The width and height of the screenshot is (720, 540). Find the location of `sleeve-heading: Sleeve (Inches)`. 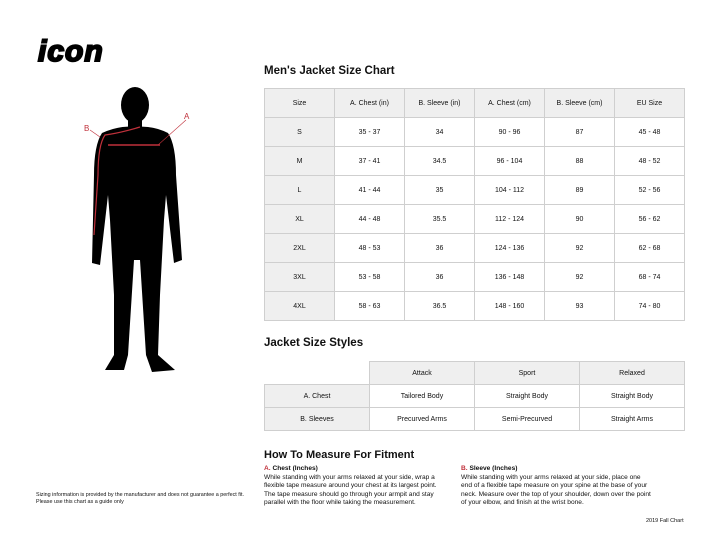

sleeve-heading: Sleeve (Inches) is located at coordinates (493, 468).